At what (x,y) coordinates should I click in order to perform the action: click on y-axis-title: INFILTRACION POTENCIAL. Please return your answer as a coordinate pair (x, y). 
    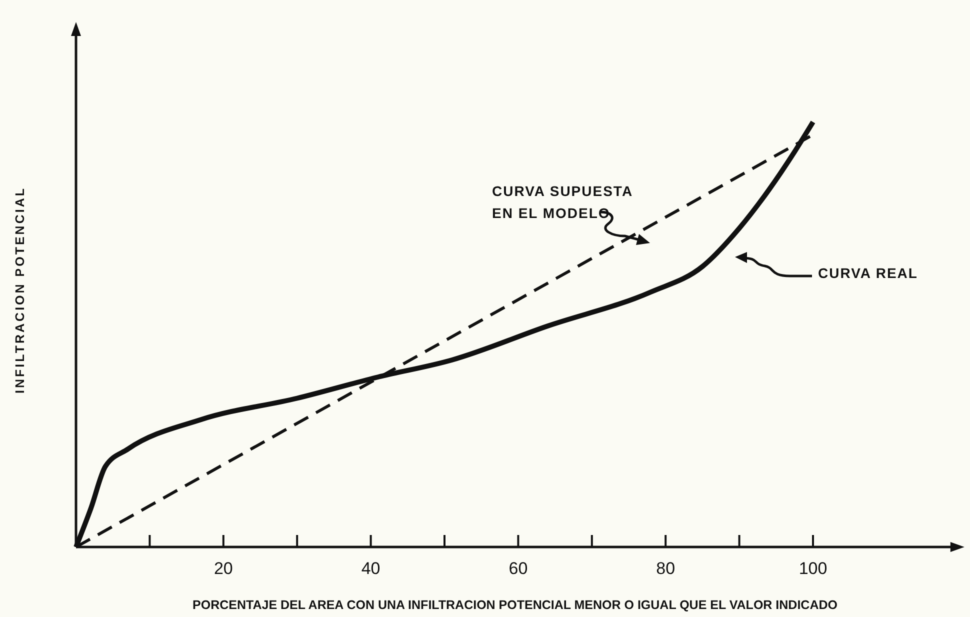
    Looking at the image, I should click on (20, 290).